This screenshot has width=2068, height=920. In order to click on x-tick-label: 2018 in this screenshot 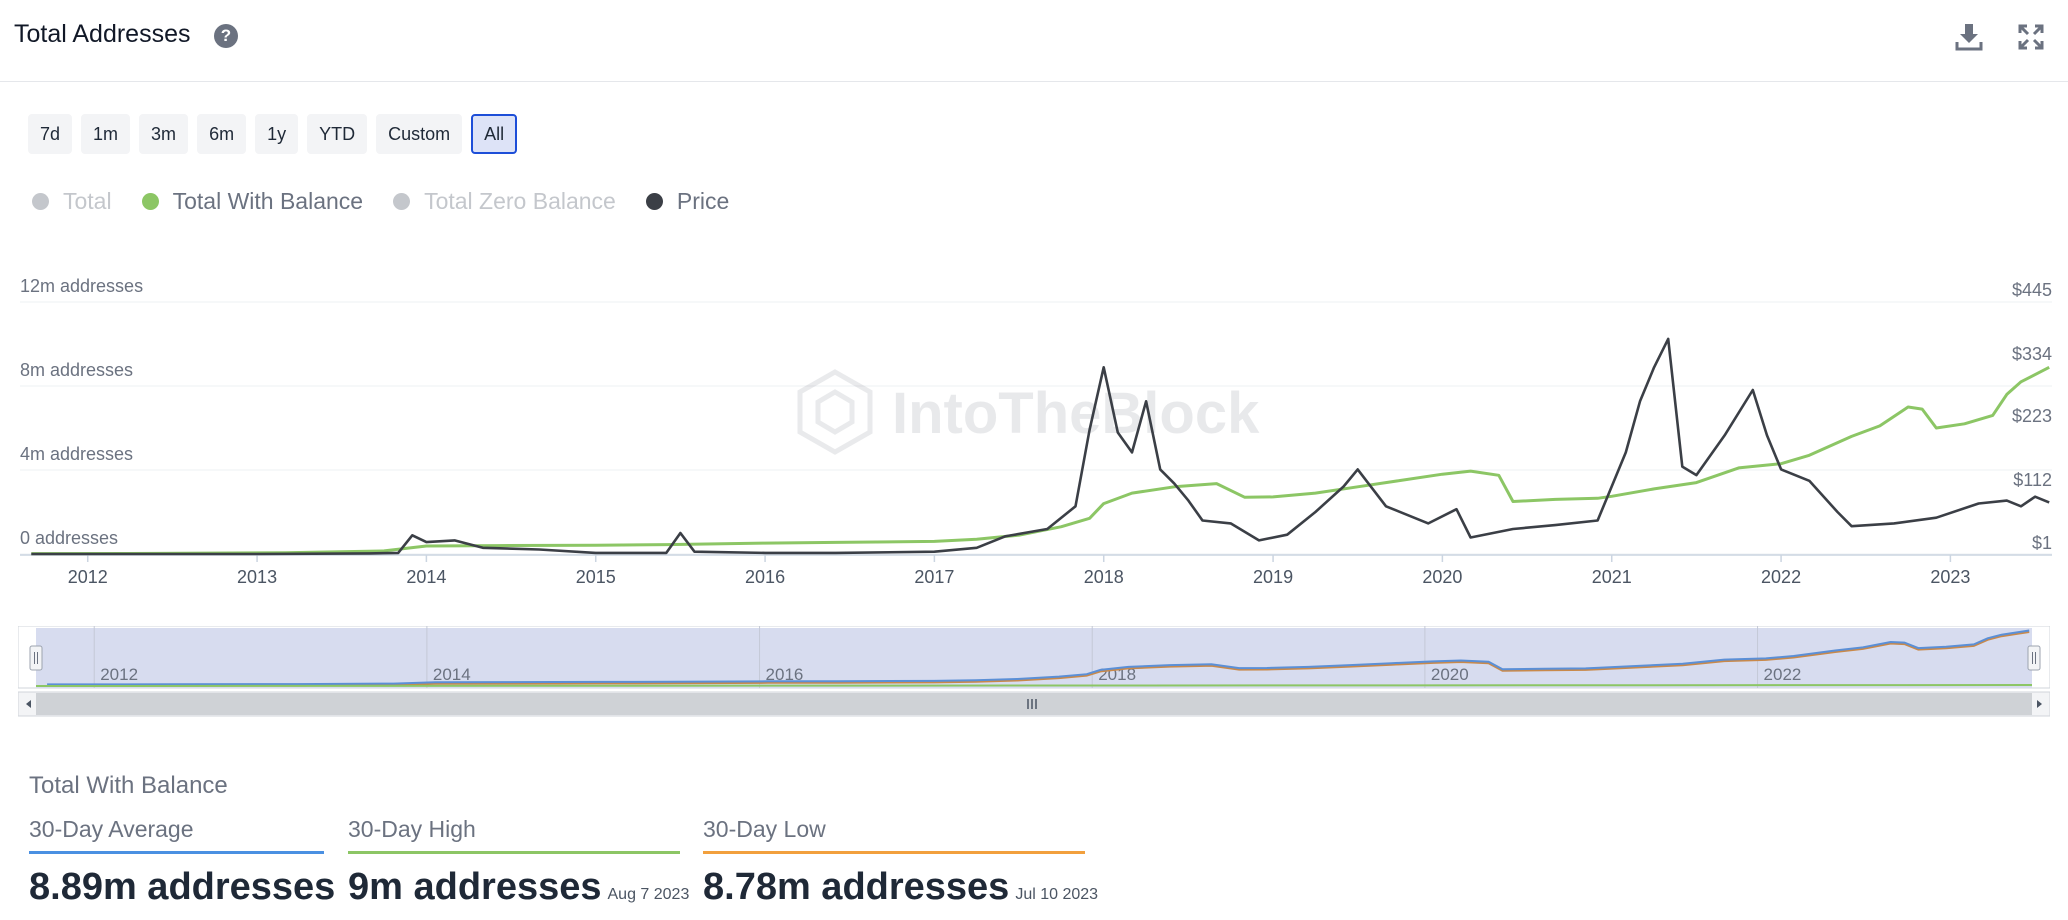, I will do `click(1104, 577)`.